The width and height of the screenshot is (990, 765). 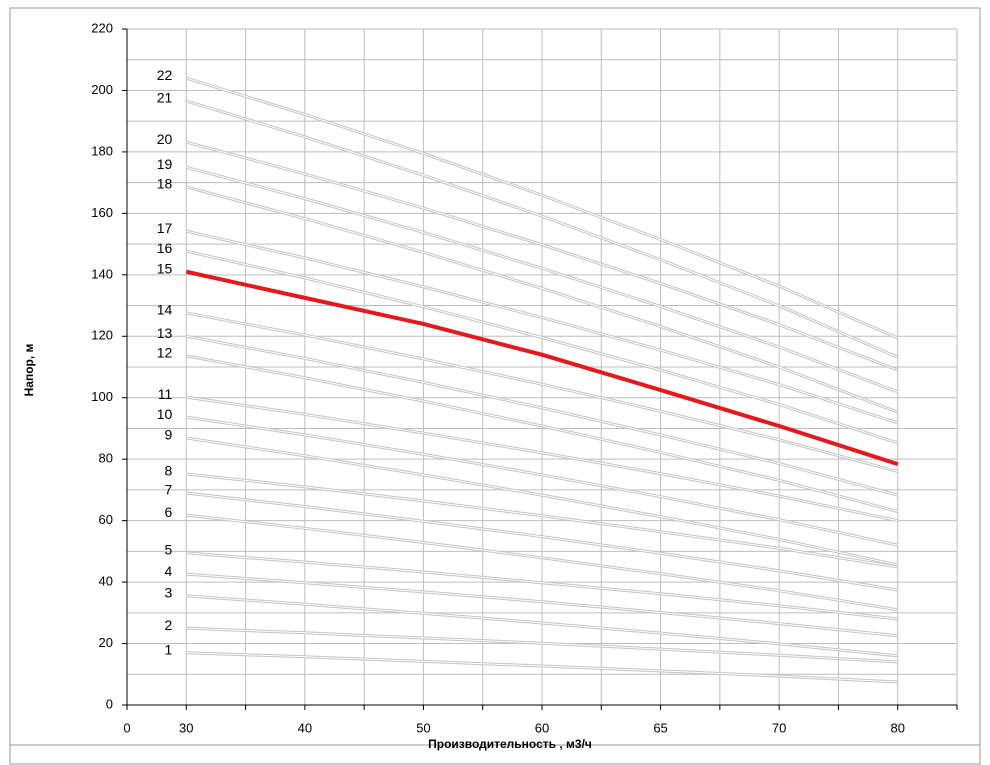 I want to click on x-tick-label: 60, so click(x=542, y=727).